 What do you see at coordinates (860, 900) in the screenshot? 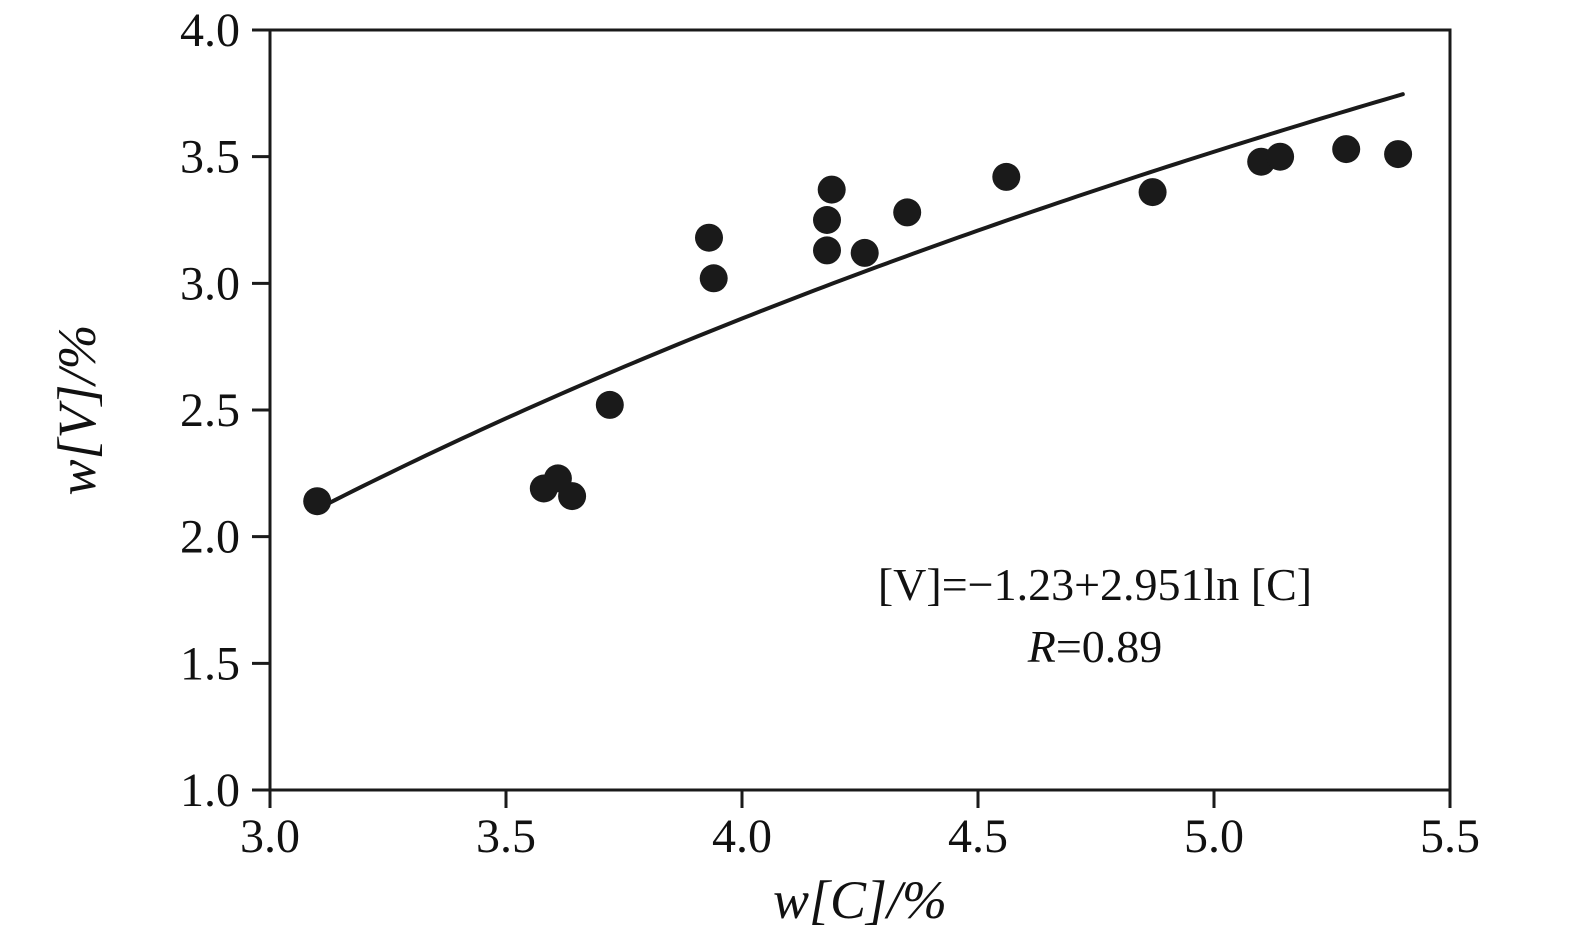
I see `x-axis-label: w[C]/%` at bounding box center [860, 900].